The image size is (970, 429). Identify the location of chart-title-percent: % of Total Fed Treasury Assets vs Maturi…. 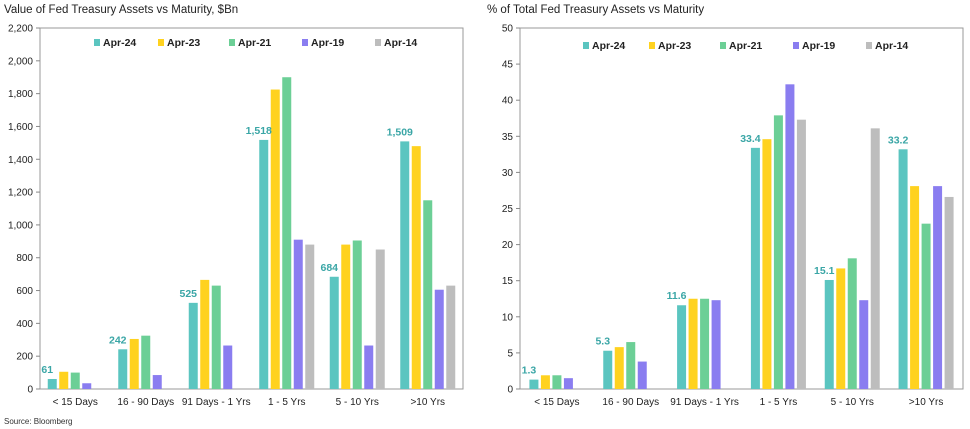
(596, 10).